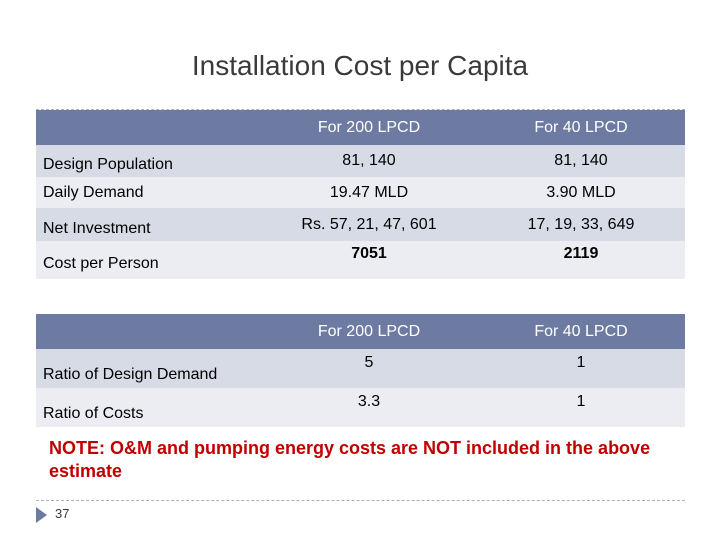  Describe the element at coordinates (41, 515) in the screenshot. I see `triangle-bullet-icon` at that location.